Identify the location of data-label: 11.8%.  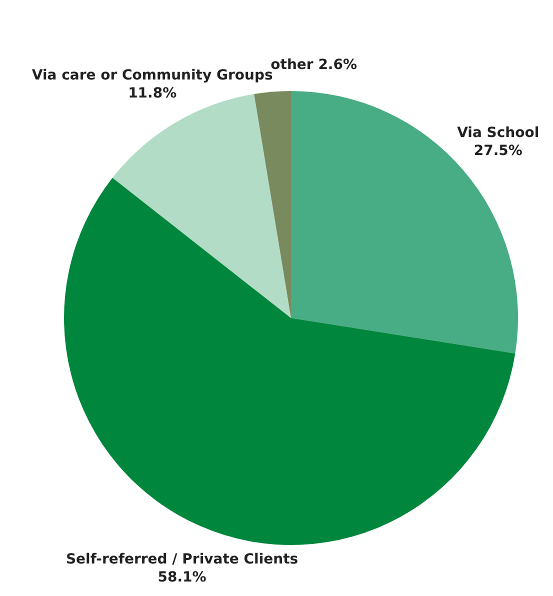
(152, 94).